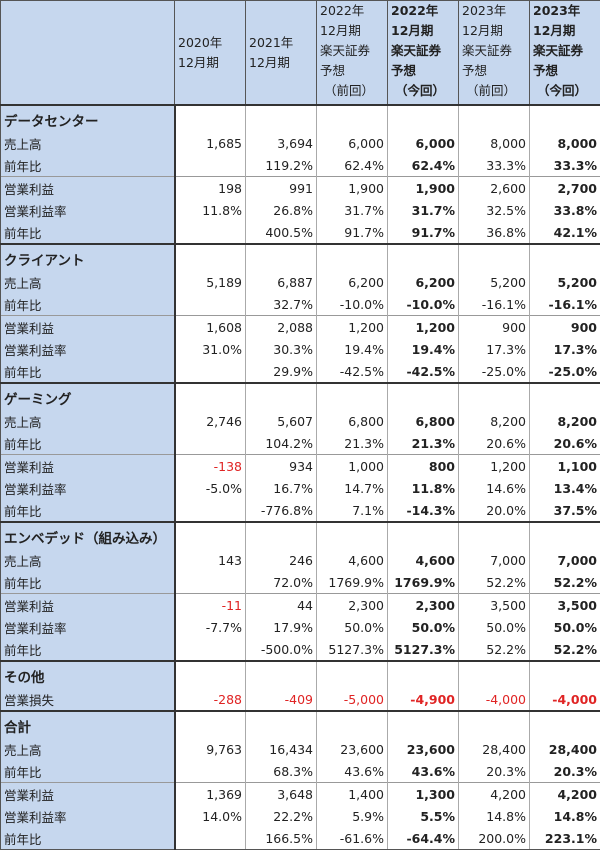  I want to click on value-cell: 23,600, so click(352, 749).